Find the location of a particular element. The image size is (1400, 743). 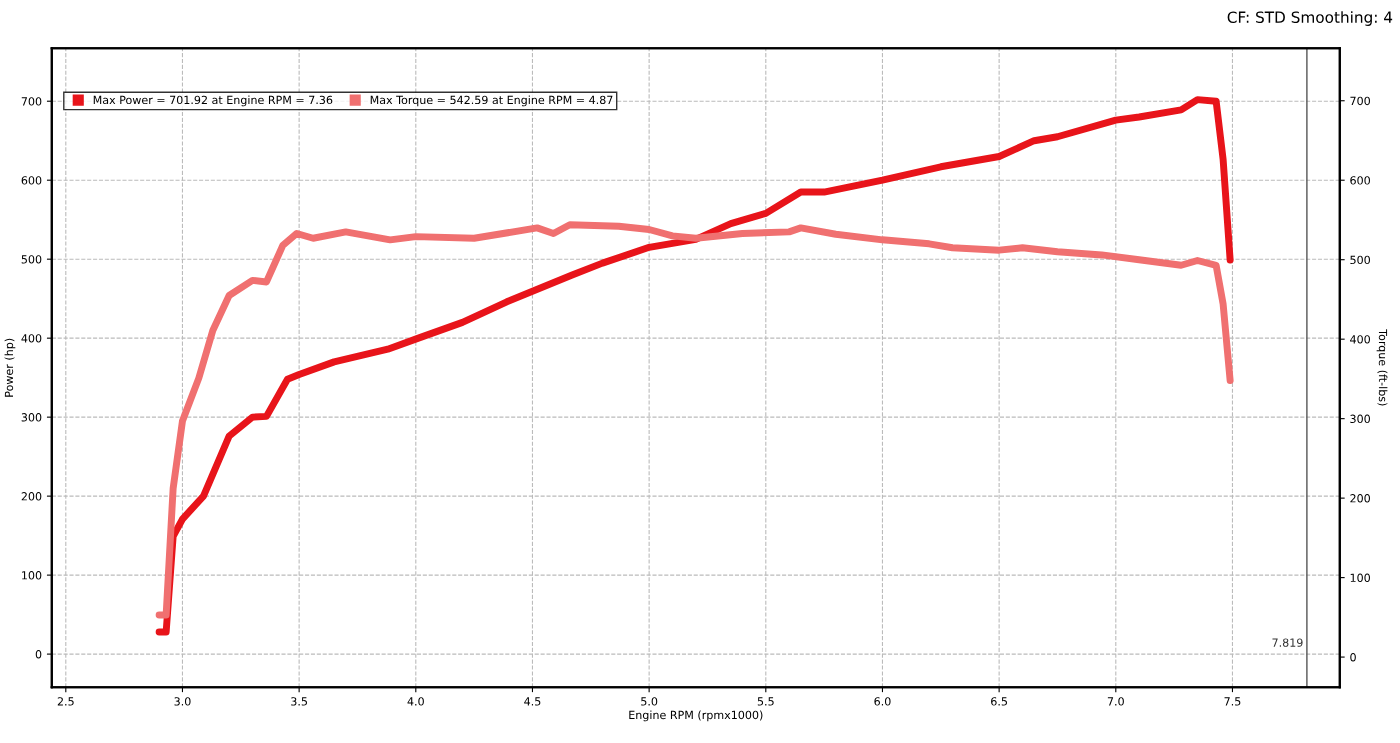

y-tick-label: 0 is located at coordinates (38, 654).